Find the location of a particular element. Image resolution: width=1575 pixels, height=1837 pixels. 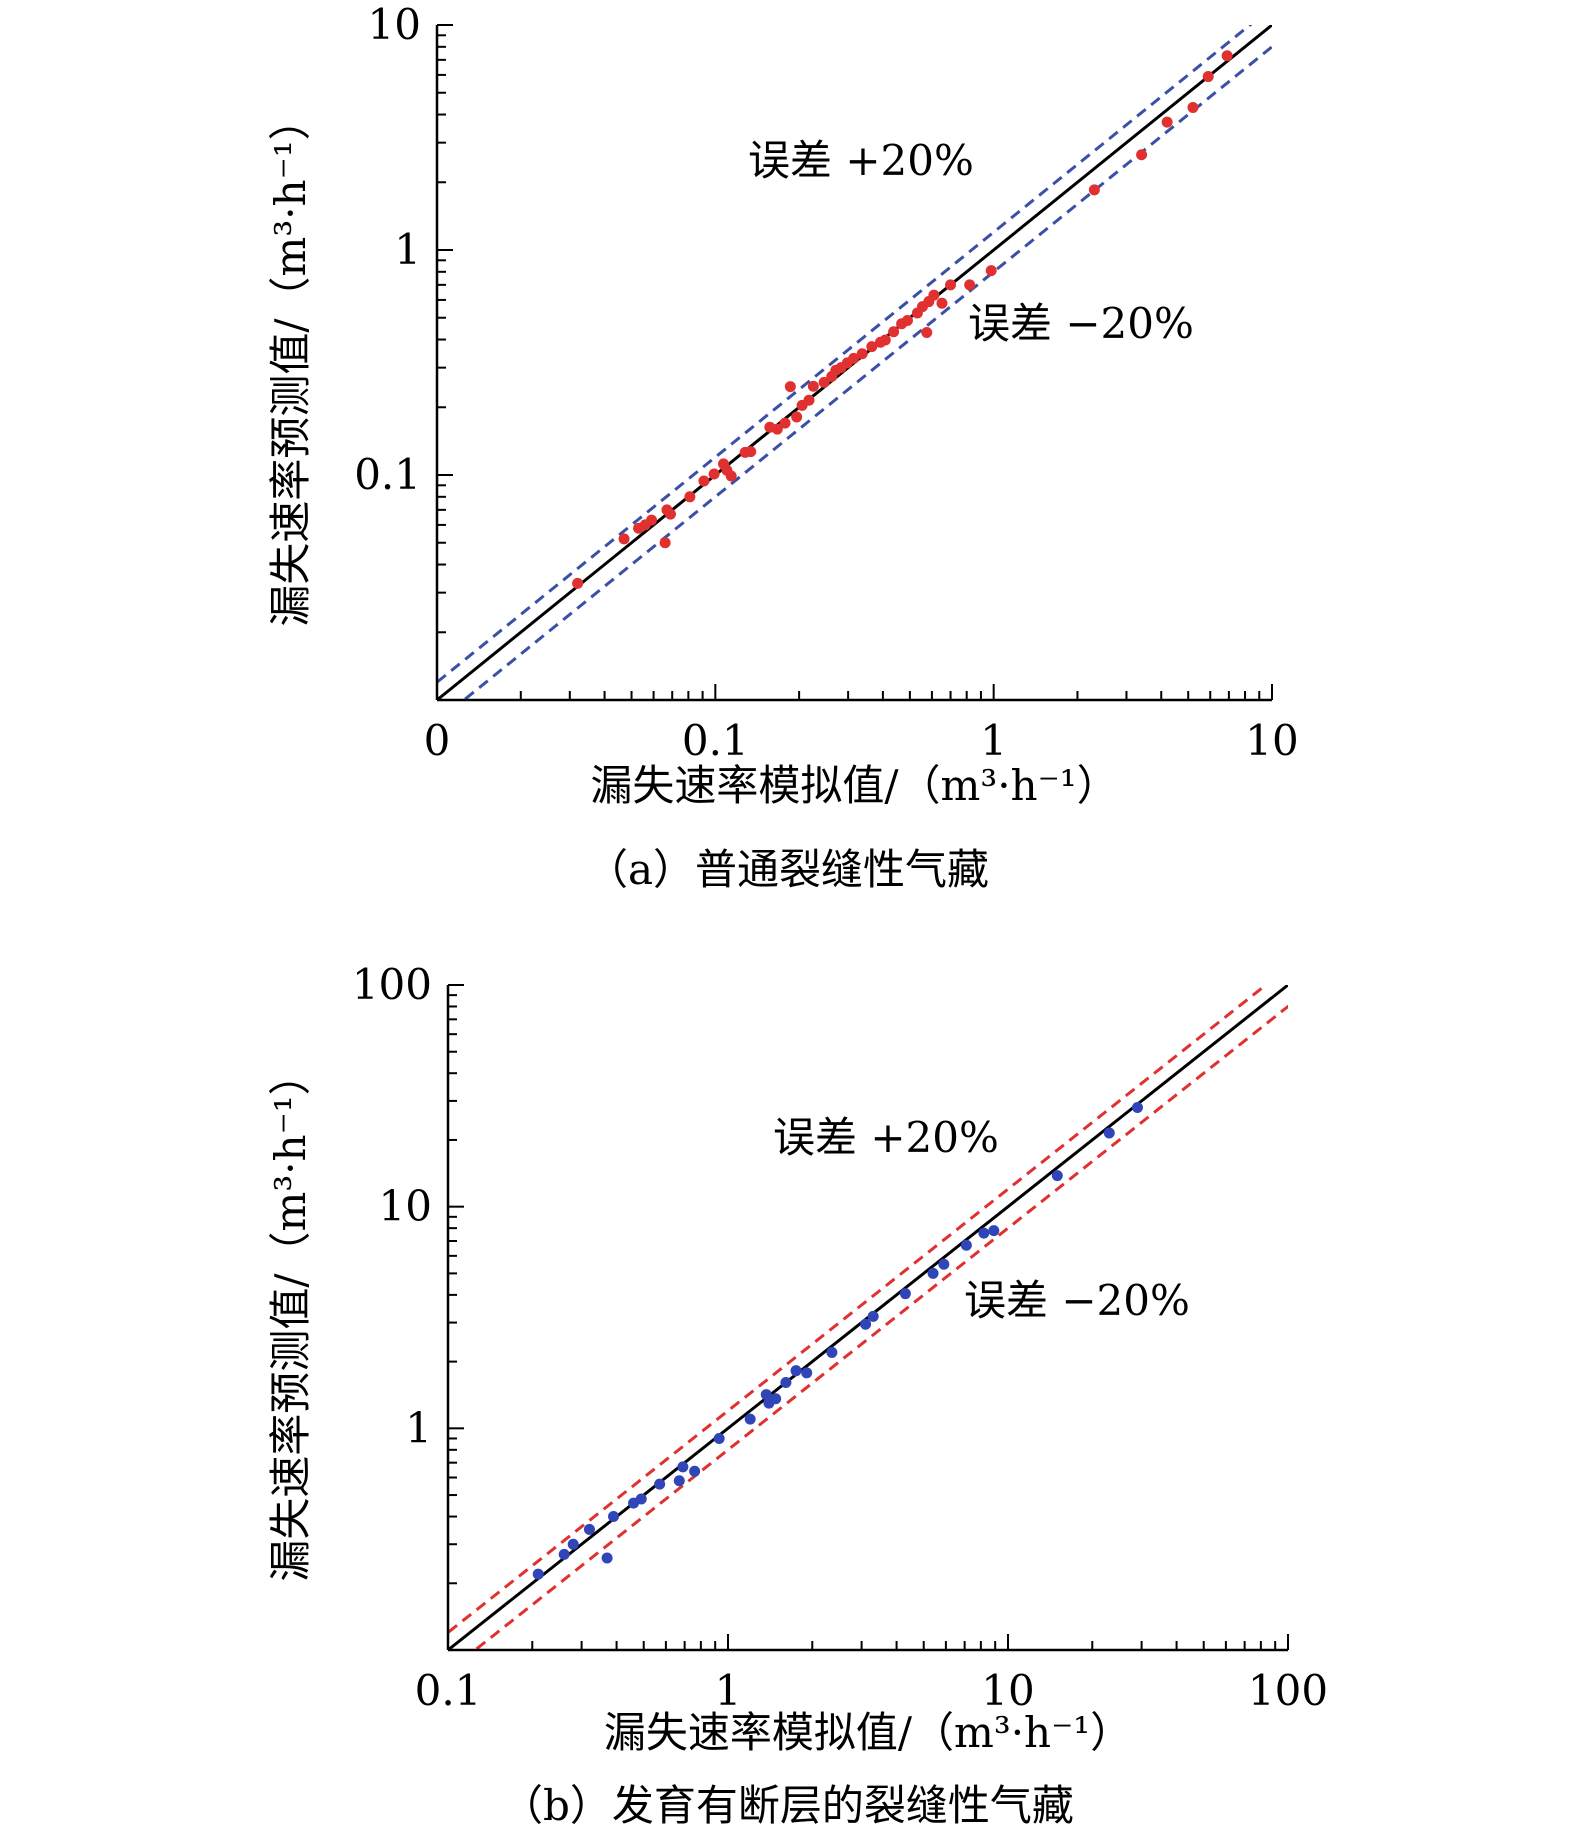

y-tick-label: 100 is located at coordinates (392, 984).